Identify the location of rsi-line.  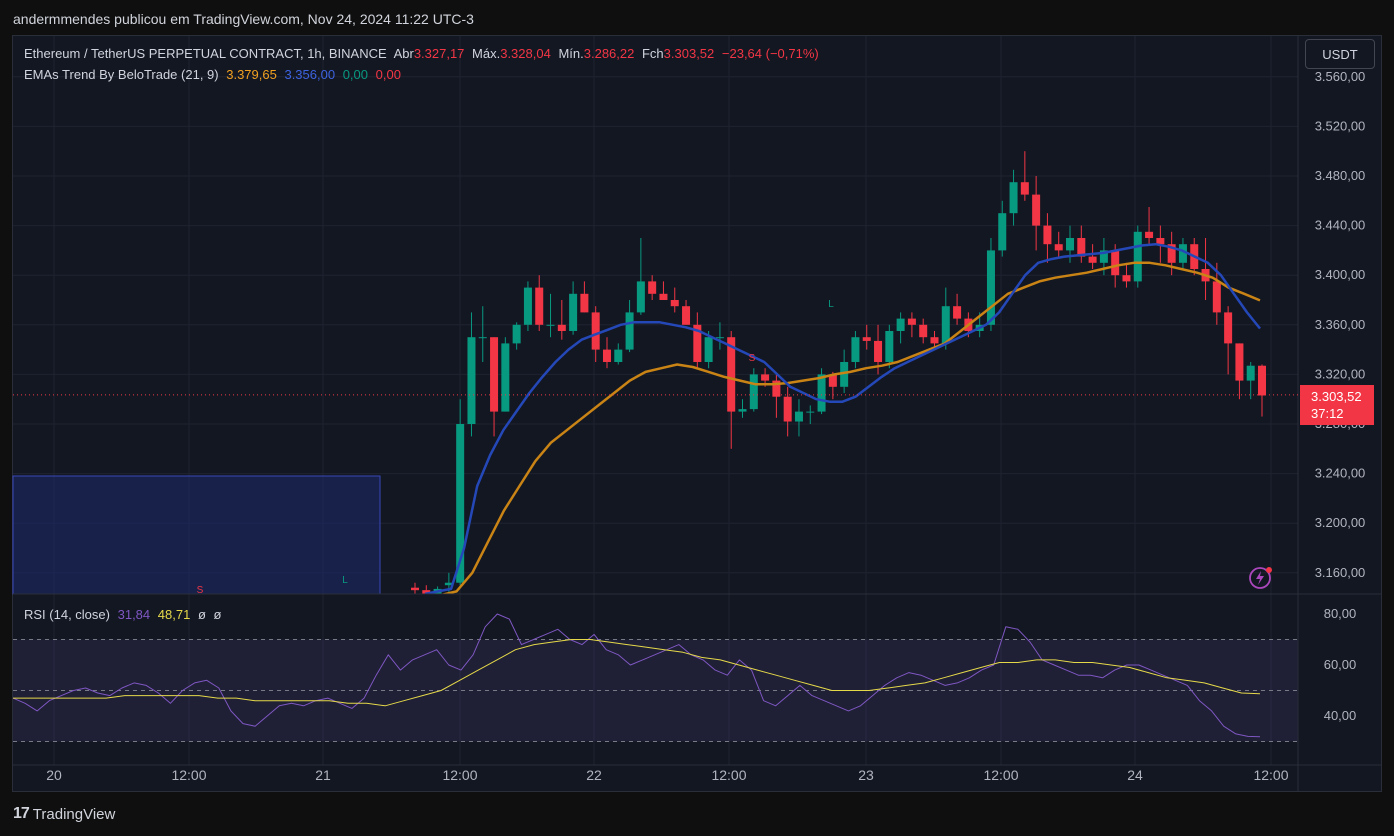
(636, 675).